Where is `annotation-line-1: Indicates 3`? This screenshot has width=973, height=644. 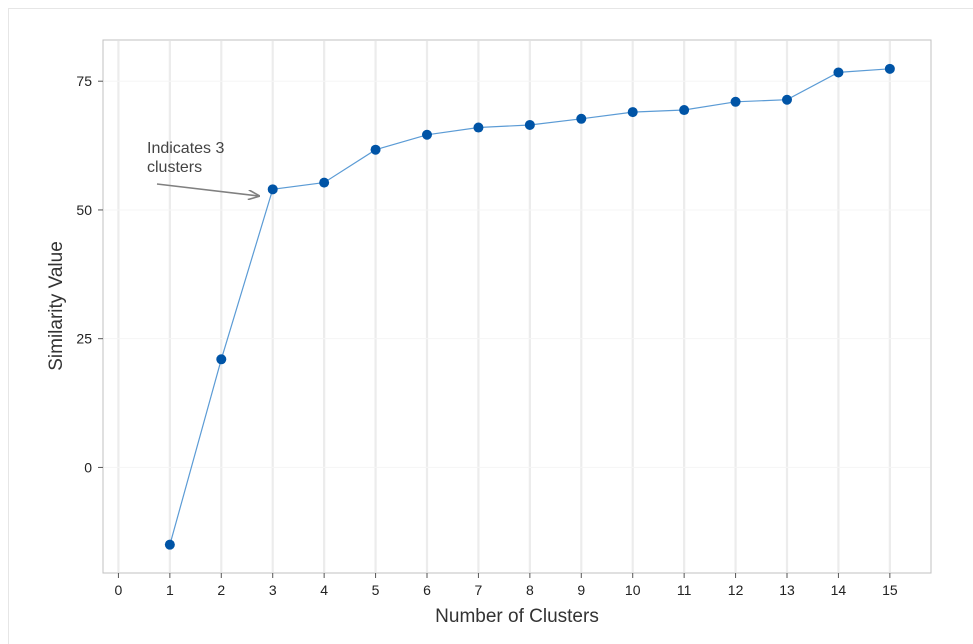
annotation-line-1: Indicates 3 is located at coordinates (185, 148).